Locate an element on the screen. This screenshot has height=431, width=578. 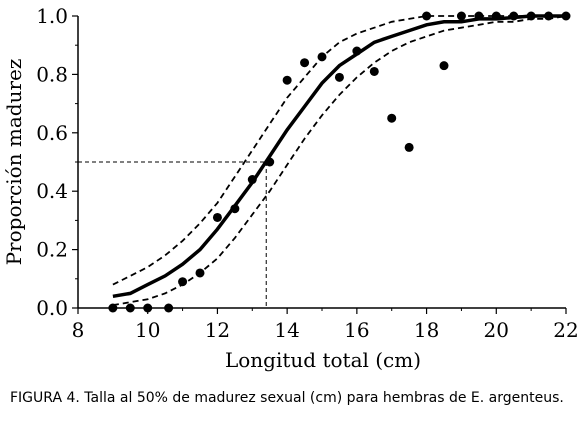
y-tick-label-3: 0.6 is located at coordinates (52, 133).